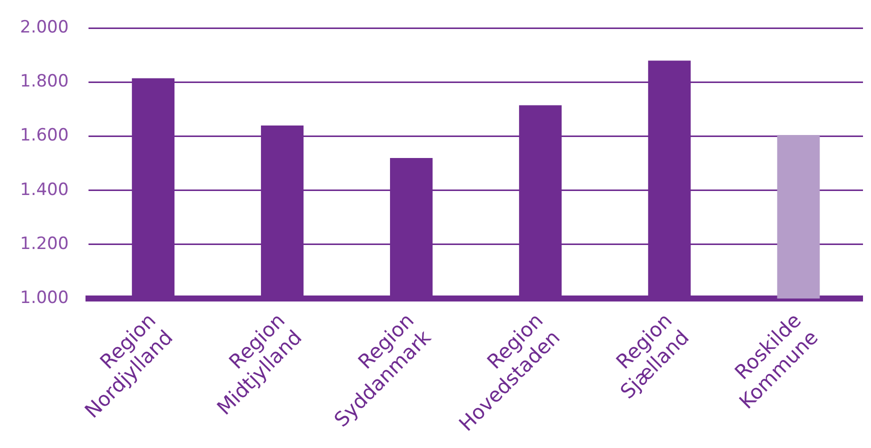  I want to click on y-tick-label: 1.200, so click(44, 244).